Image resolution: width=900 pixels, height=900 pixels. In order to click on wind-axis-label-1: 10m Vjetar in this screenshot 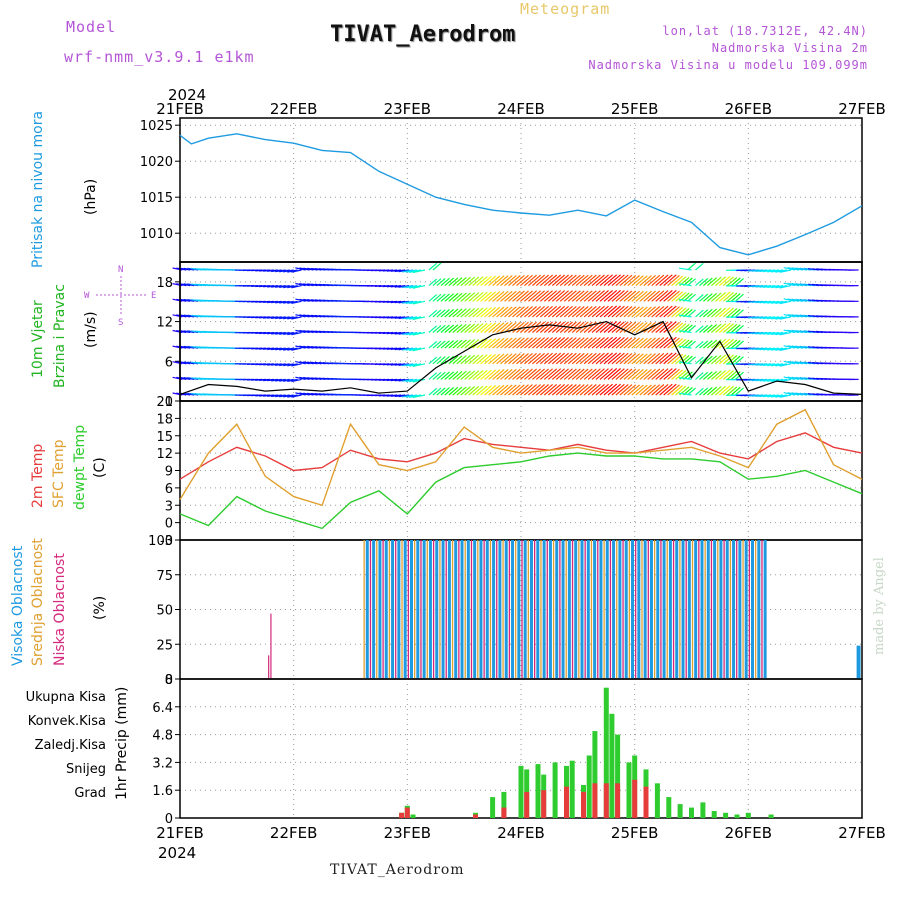, I will do `click(38, 339)`.